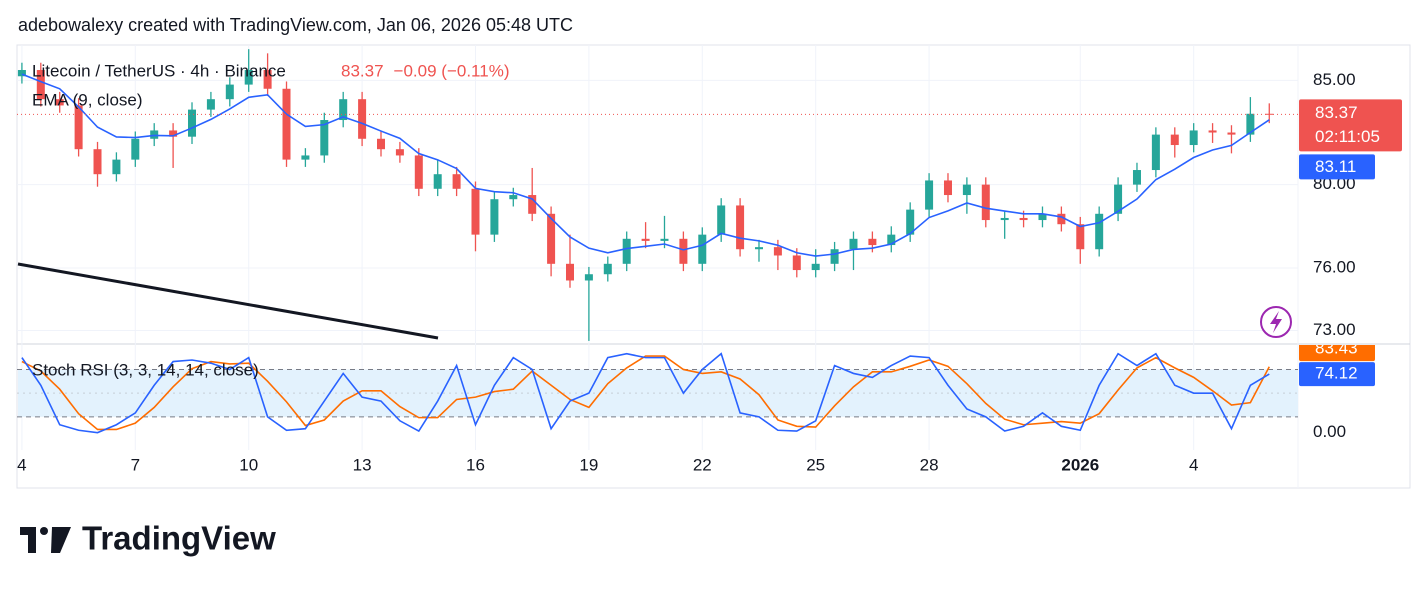  Describe the element at coordinates (1080, 464) in the screenshot. I see `x-tick-label: 2026` at that location.